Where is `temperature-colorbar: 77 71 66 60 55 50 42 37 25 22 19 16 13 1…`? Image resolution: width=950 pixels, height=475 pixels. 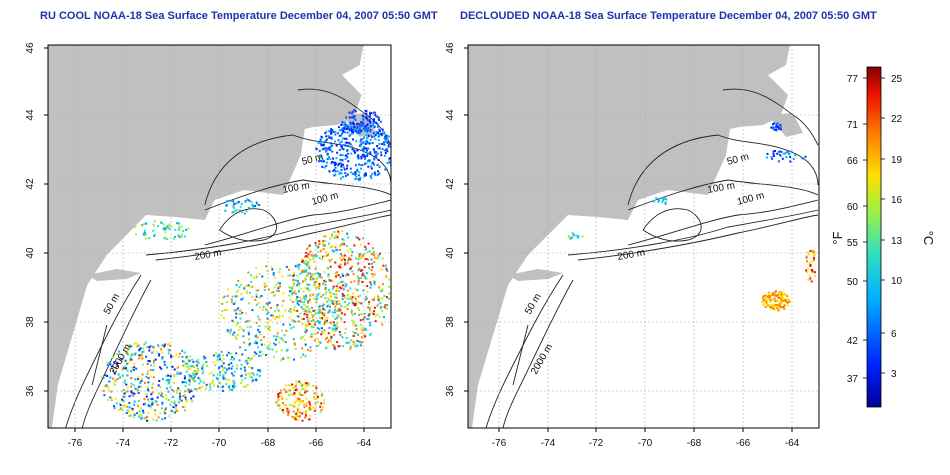 temperature-colorbar: 77 71 66 60 55 50 42 37 25 22 19 16 13 1… is located at coordinates (883, 237).